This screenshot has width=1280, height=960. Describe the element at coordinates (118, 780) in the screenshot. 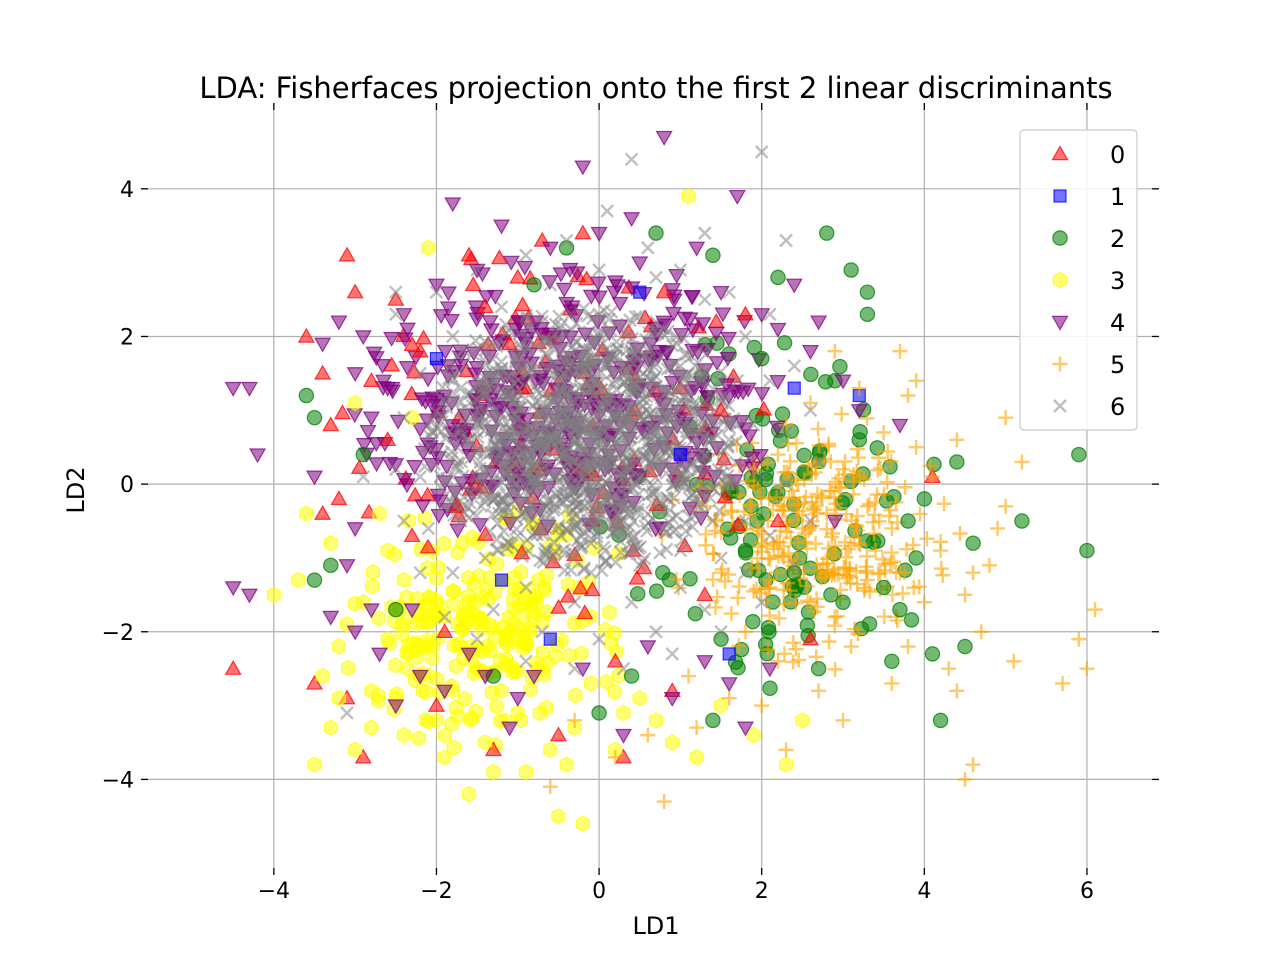

I see `y-tick-label: −4` at that location.